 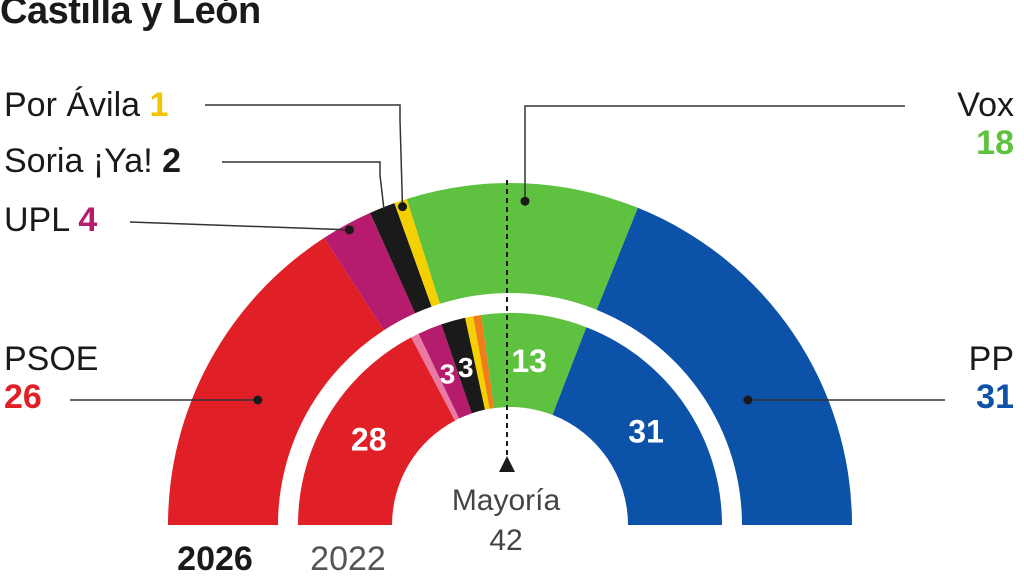 What do you see at coordinates (304, 155) in the screenshot?
I see `leader-por-avila` at bounding box center [304, 155].